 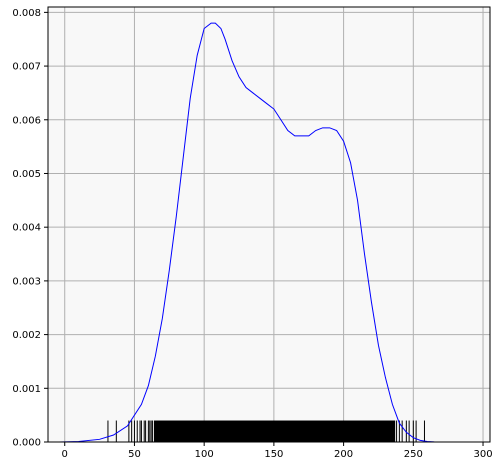 I want to click on x-tick-label: 200, so click(x=343, y=454).